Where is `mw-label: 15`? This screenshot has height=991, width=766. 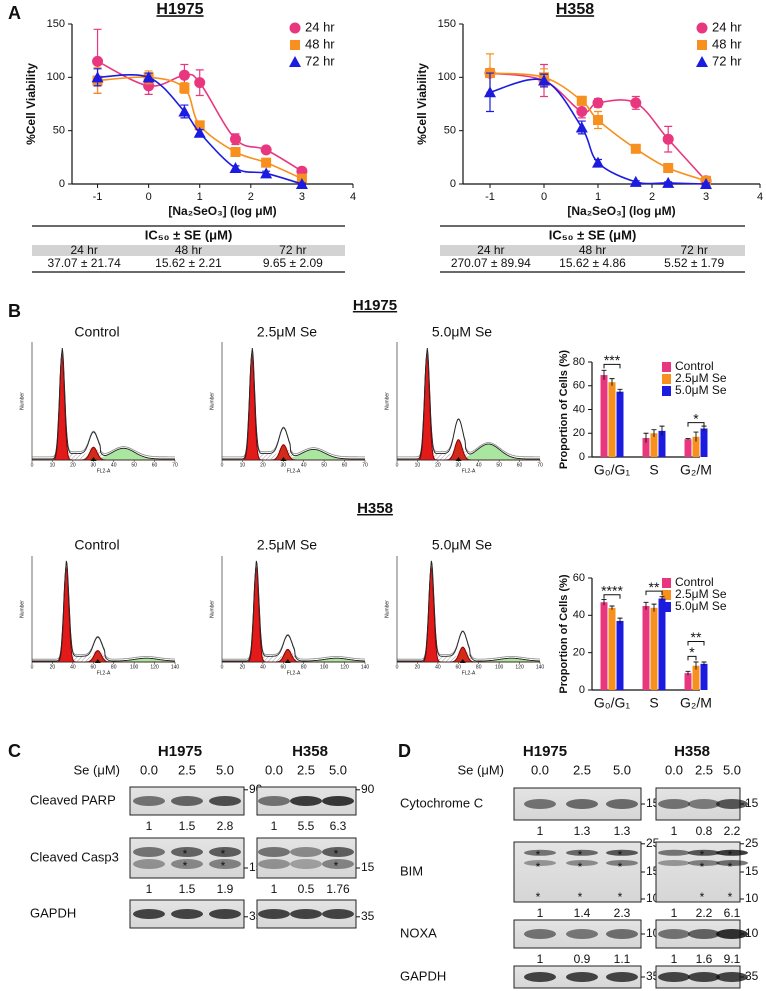 mw-label: 15 is located at coordinates (368, 867).